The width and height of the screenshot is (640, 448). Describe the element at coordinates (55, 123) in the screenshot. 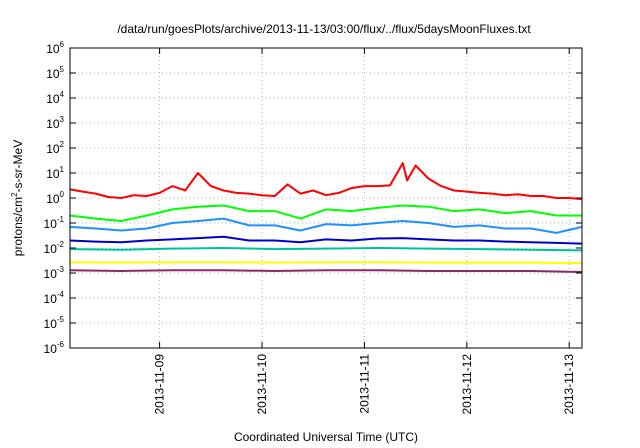

I see `y-tick-label: 10³` at that location.